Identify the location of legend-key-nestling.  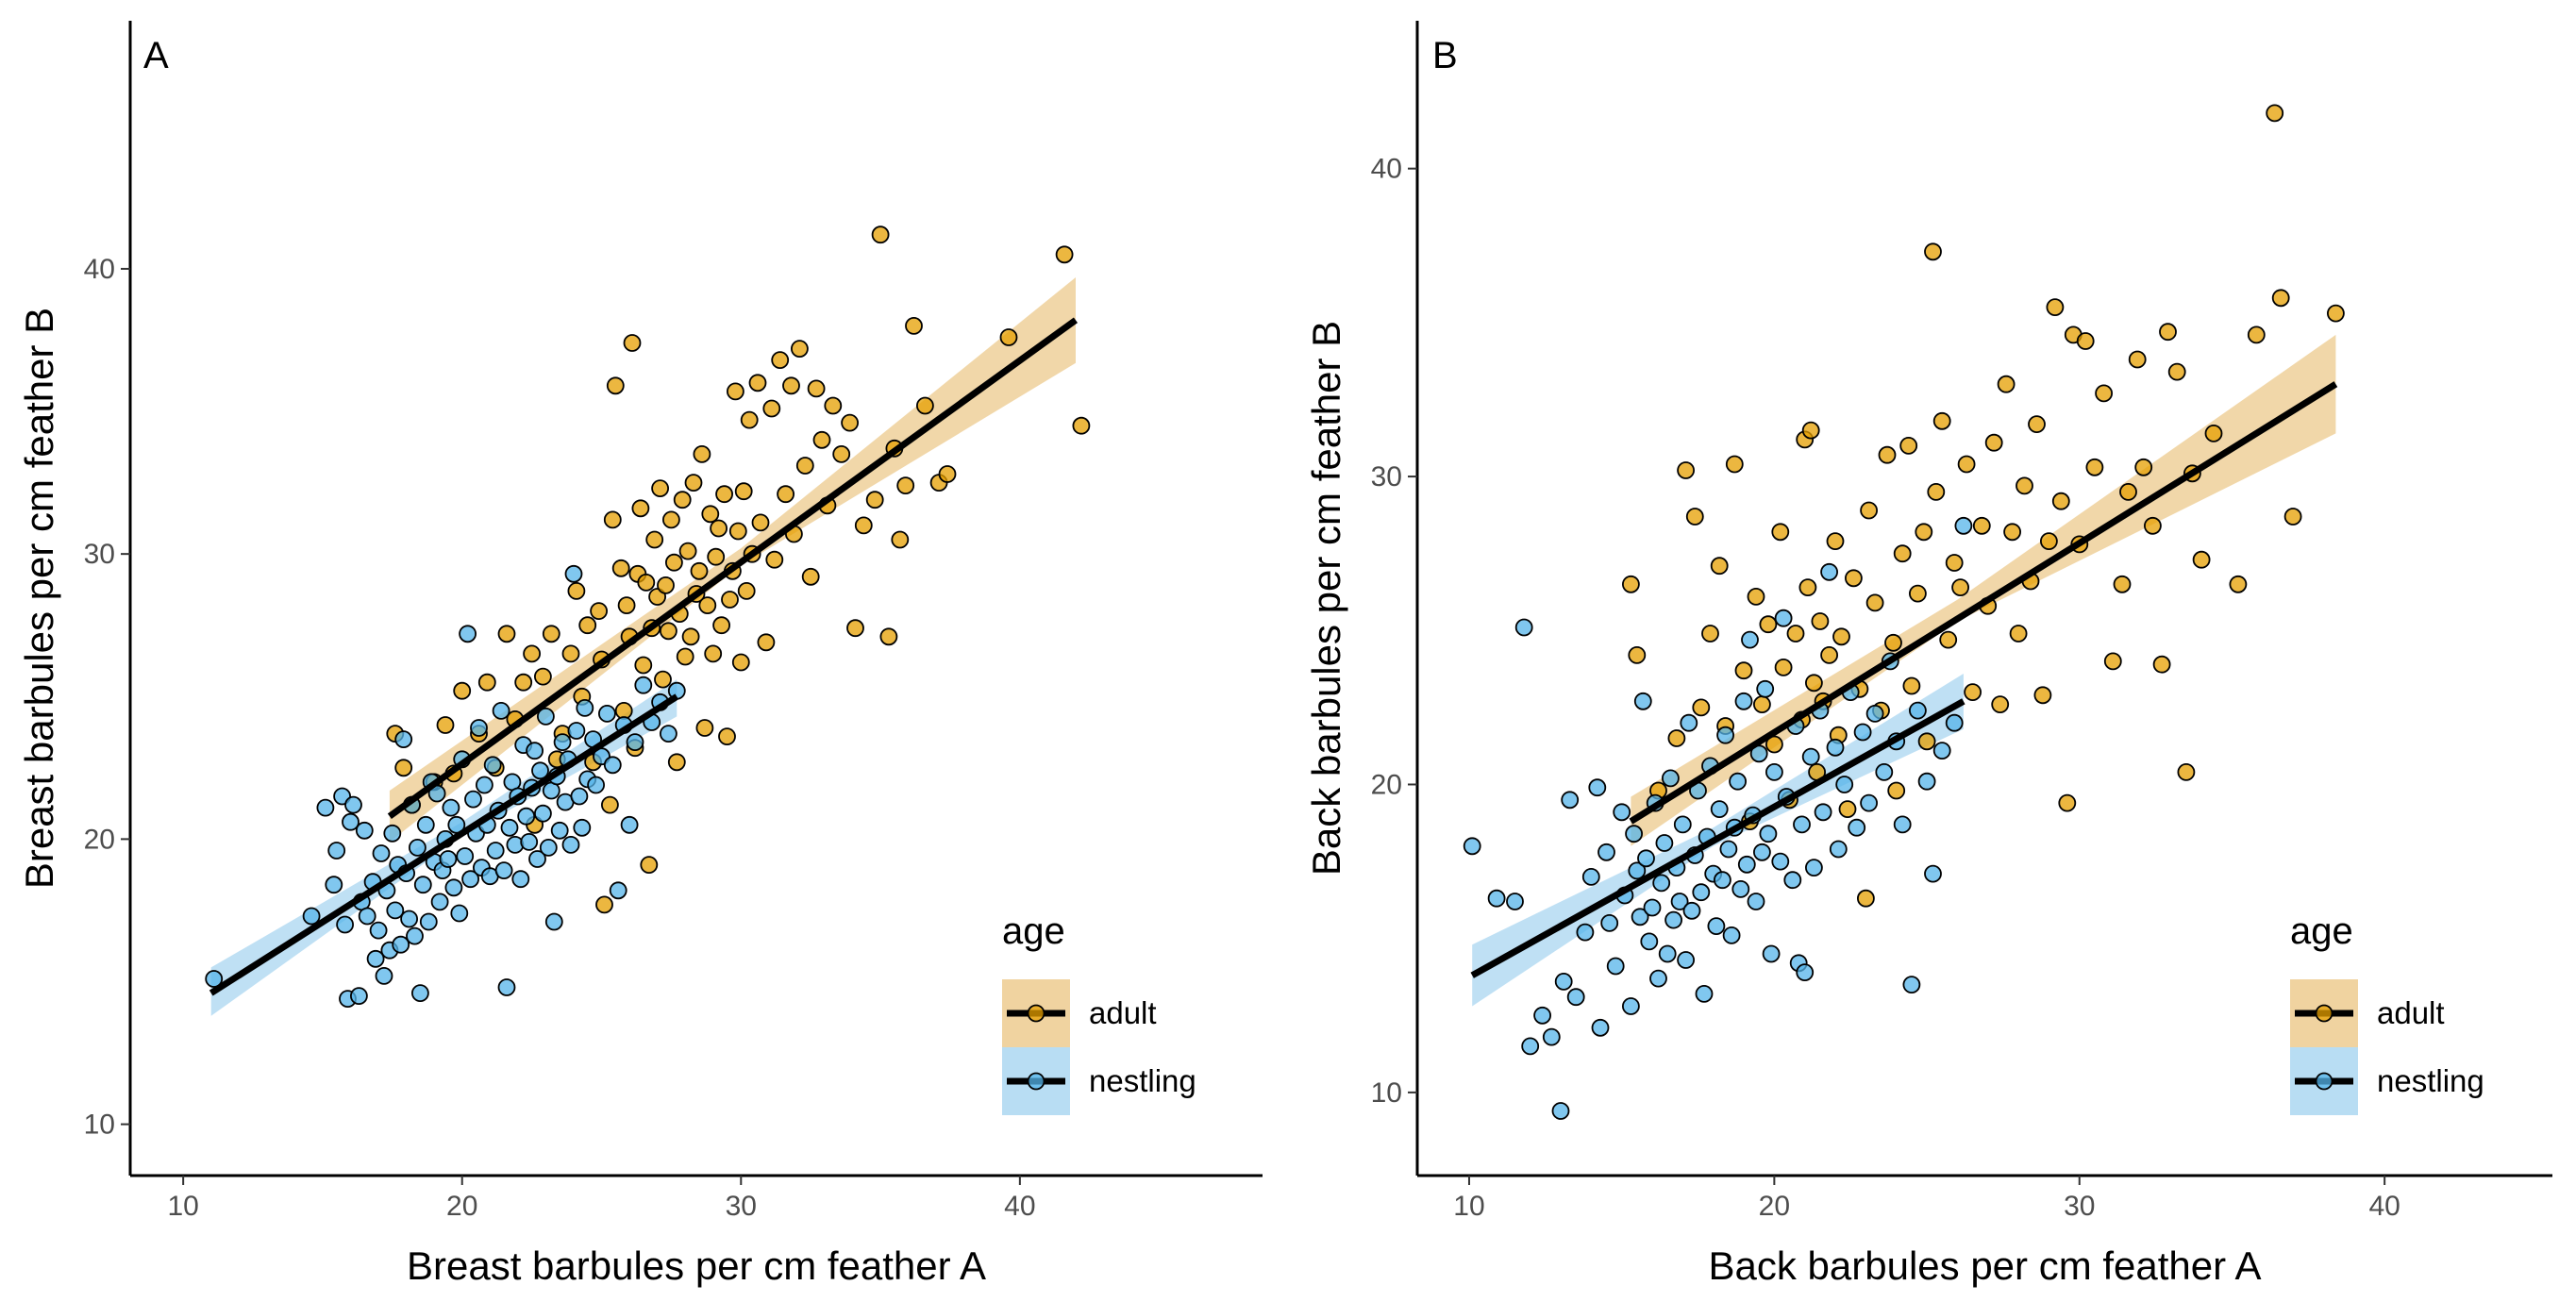
(1036, 1081).